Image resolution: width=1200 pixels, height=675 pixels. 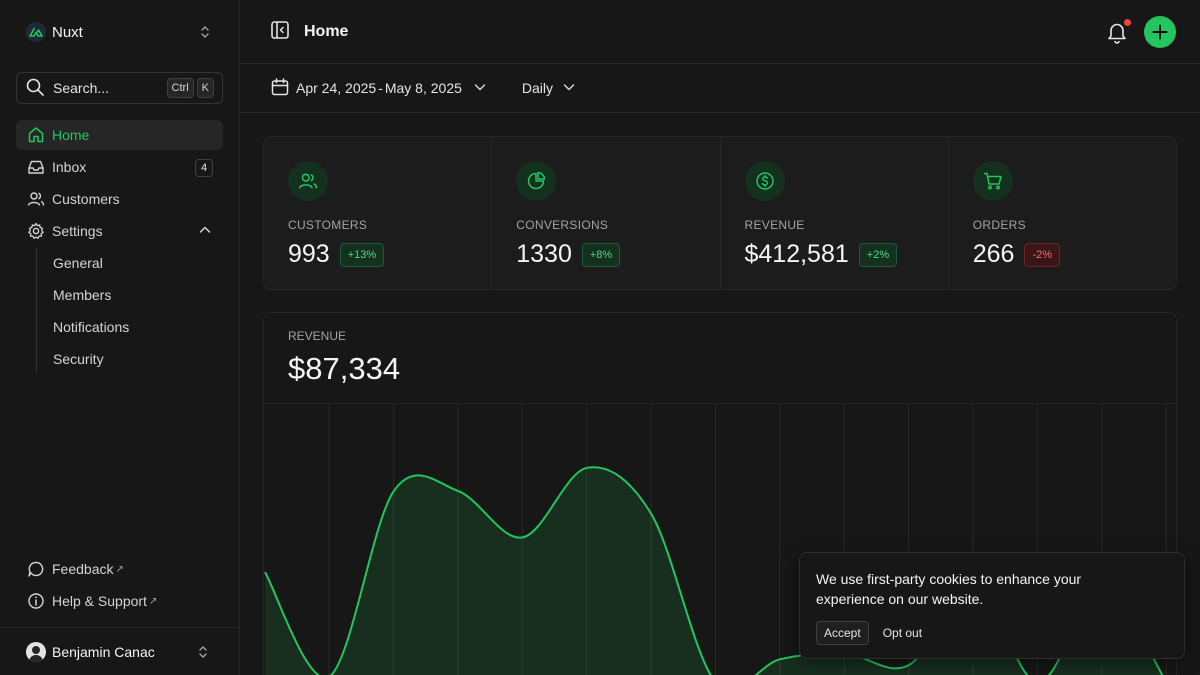 I want to click on avatar, so click(x=36, y=651).